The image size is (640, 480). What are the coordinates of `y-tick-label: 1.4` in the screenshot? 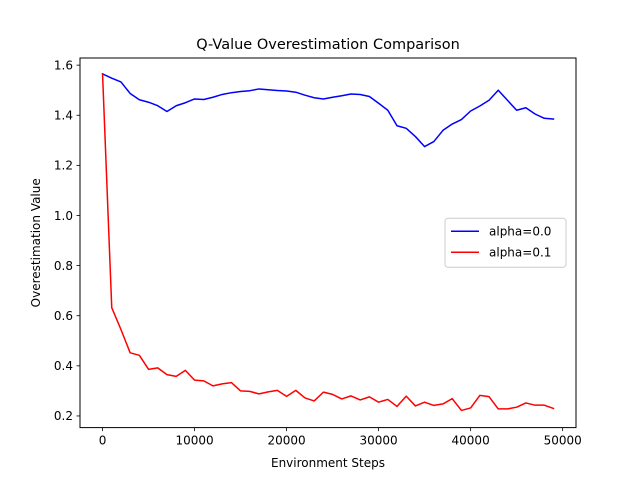 It's located at (63, 116).